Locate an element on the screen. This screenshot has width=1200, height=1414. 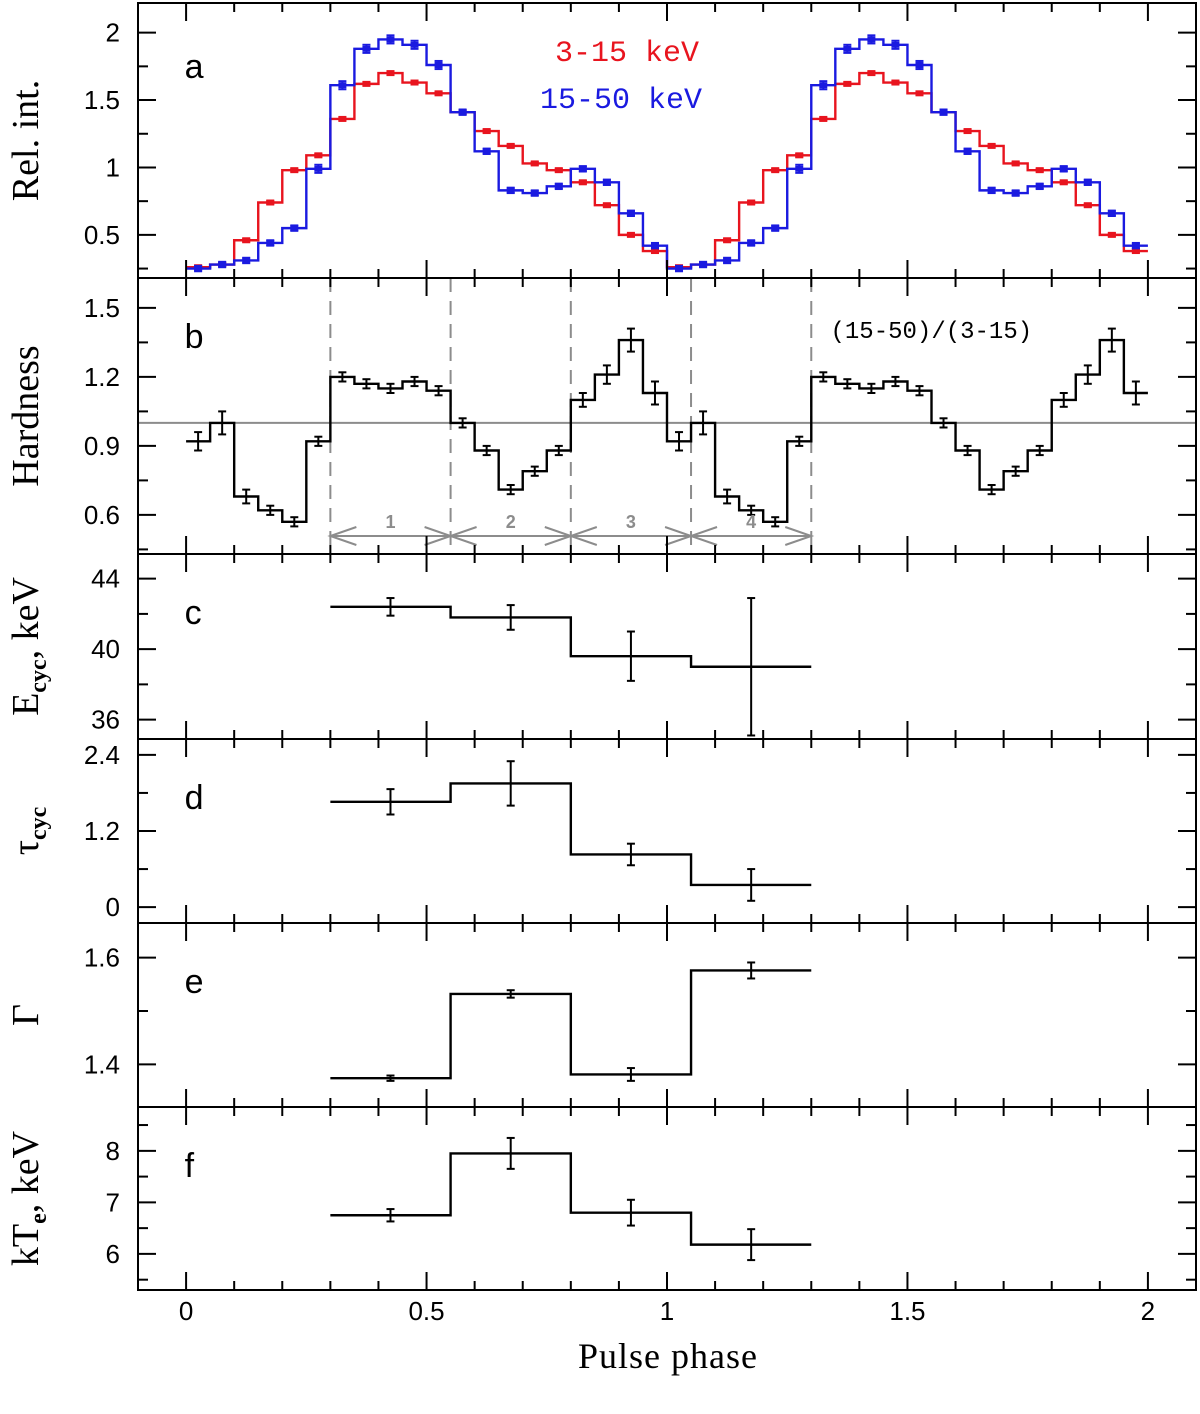
series-c-0-step-line is located at coordinates (571, 636).